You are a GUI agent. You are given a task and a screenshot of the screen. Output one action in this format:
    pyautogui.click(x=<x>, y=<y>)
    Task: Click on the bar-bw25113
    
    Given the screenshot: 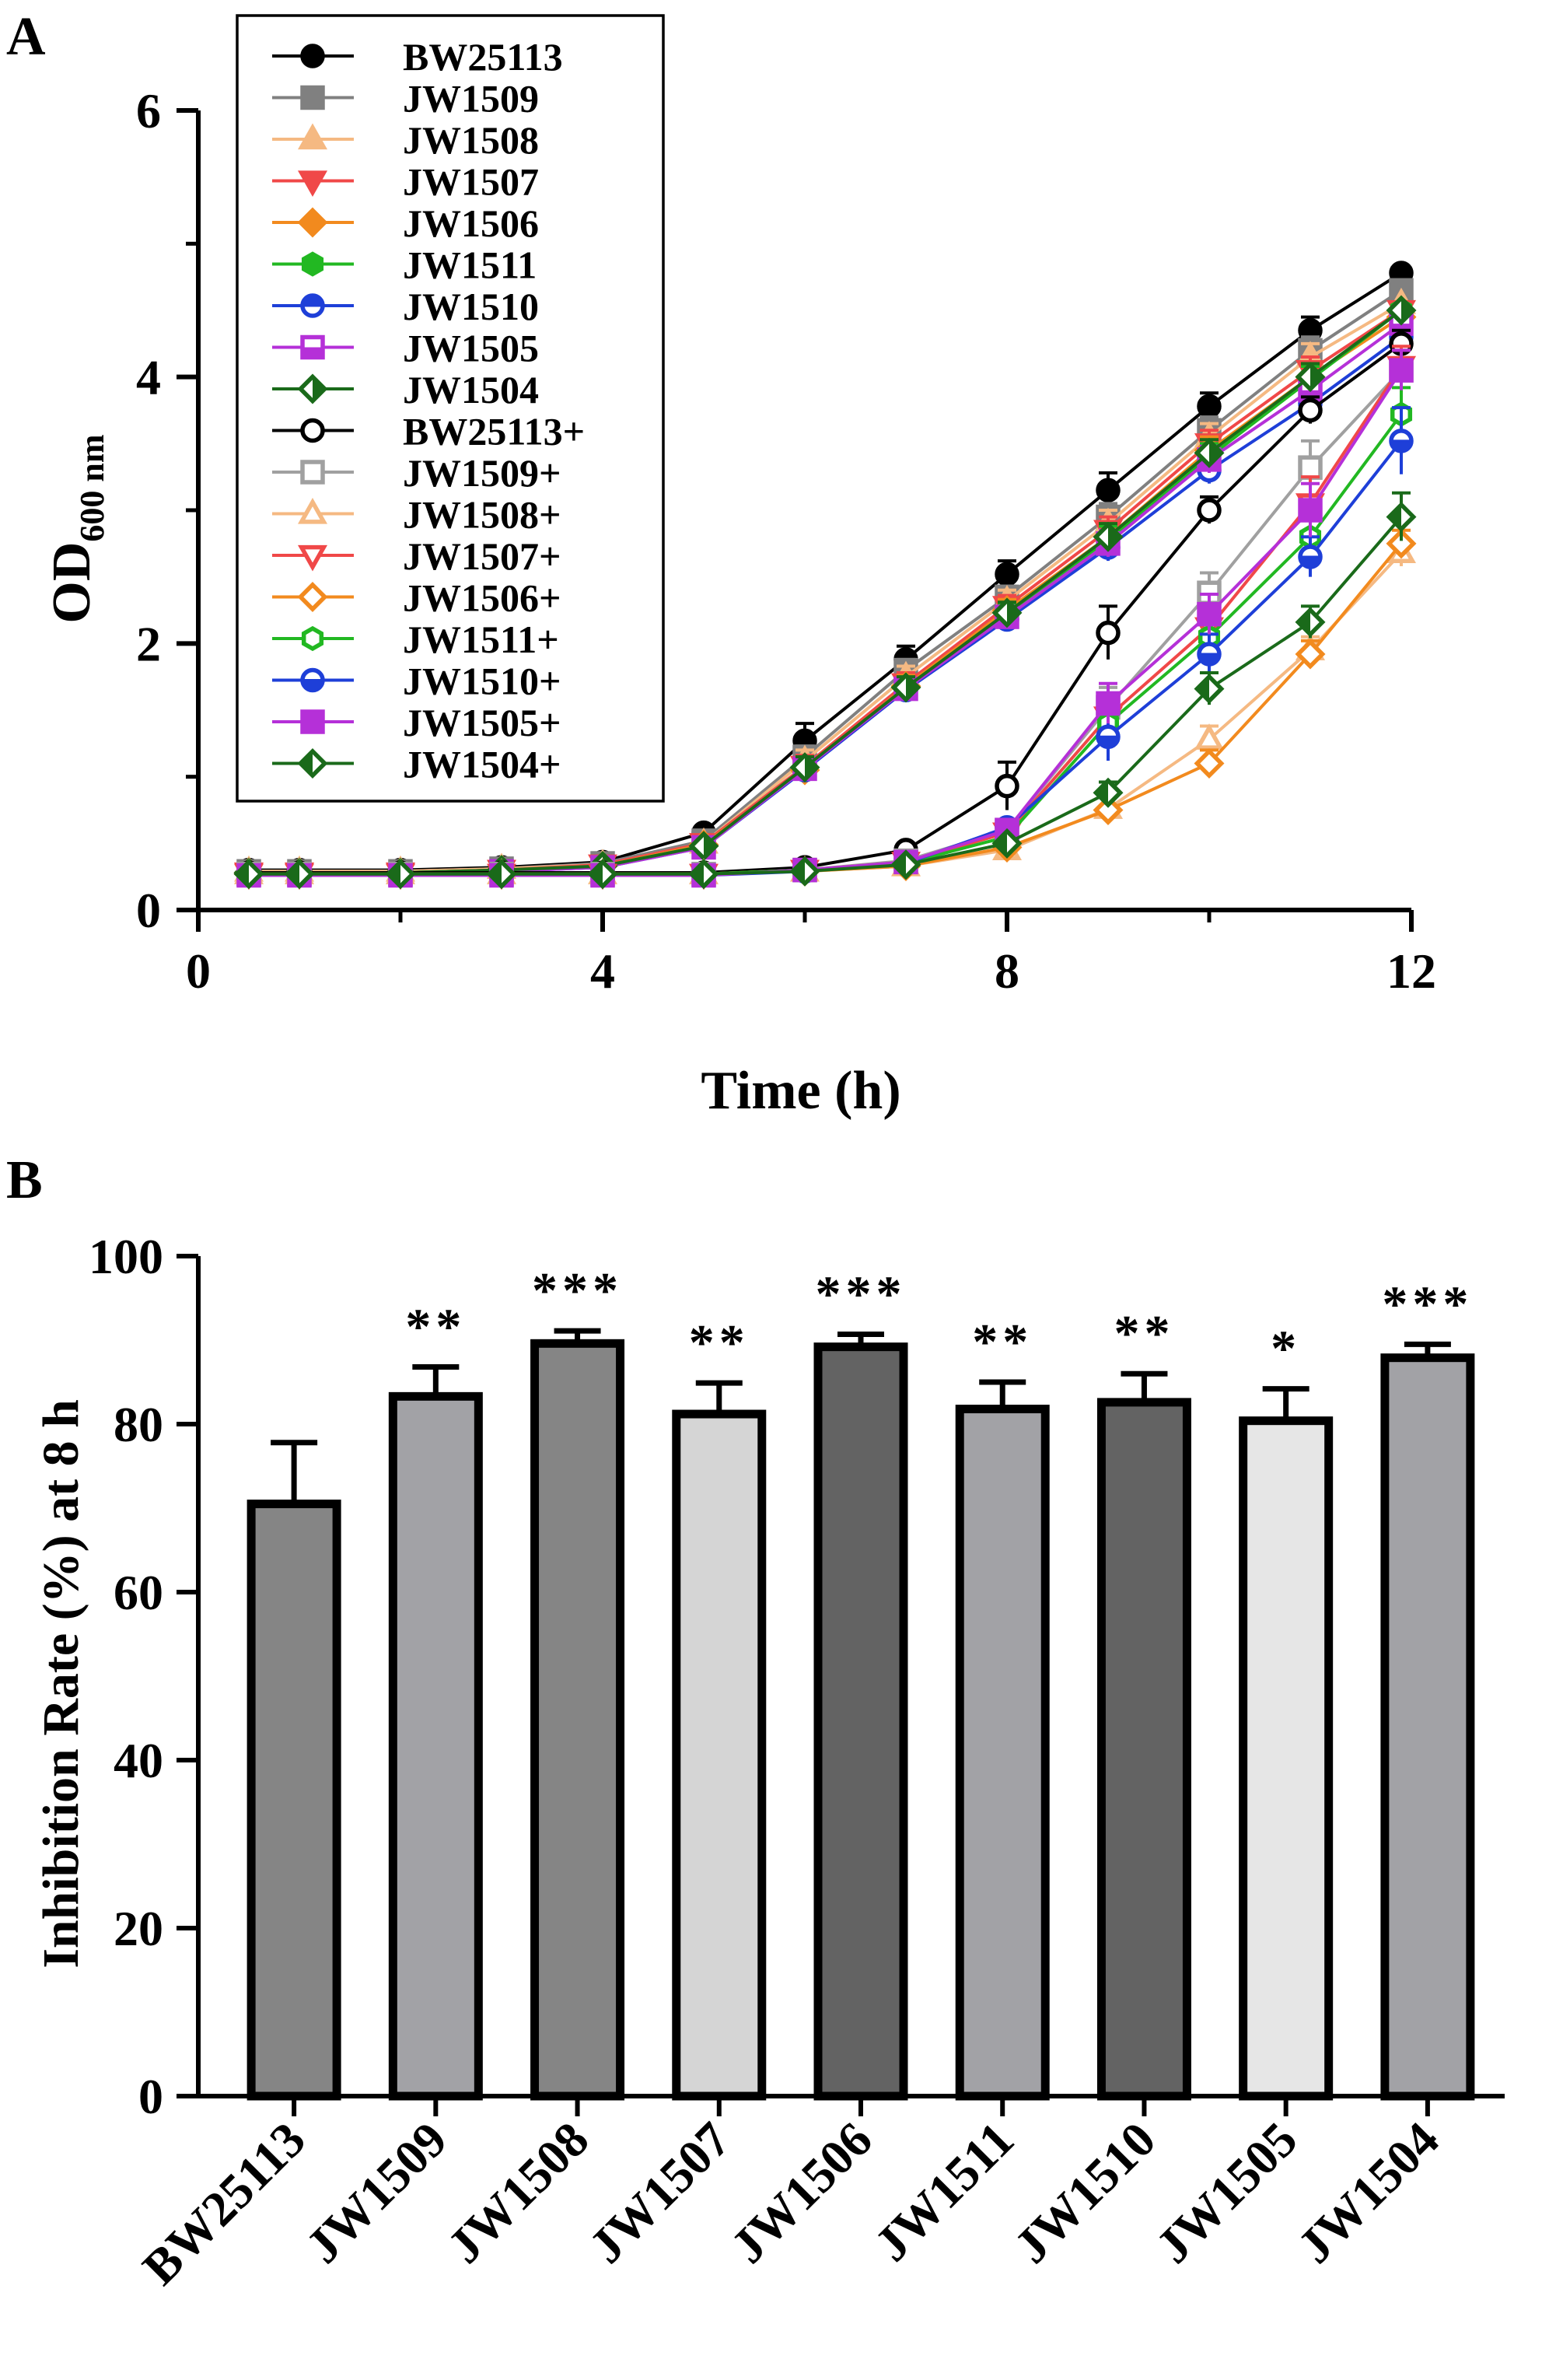 What is the action you would take?
    pyautogui.click(x=294, y=1801)
    